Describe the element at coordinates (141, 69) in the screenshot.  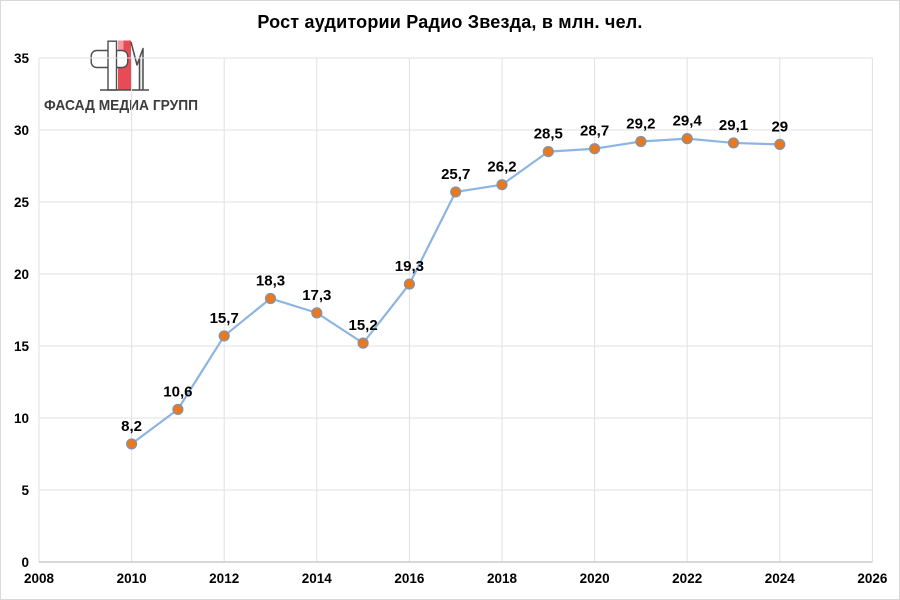
I see `logo-m-fill` at that location.